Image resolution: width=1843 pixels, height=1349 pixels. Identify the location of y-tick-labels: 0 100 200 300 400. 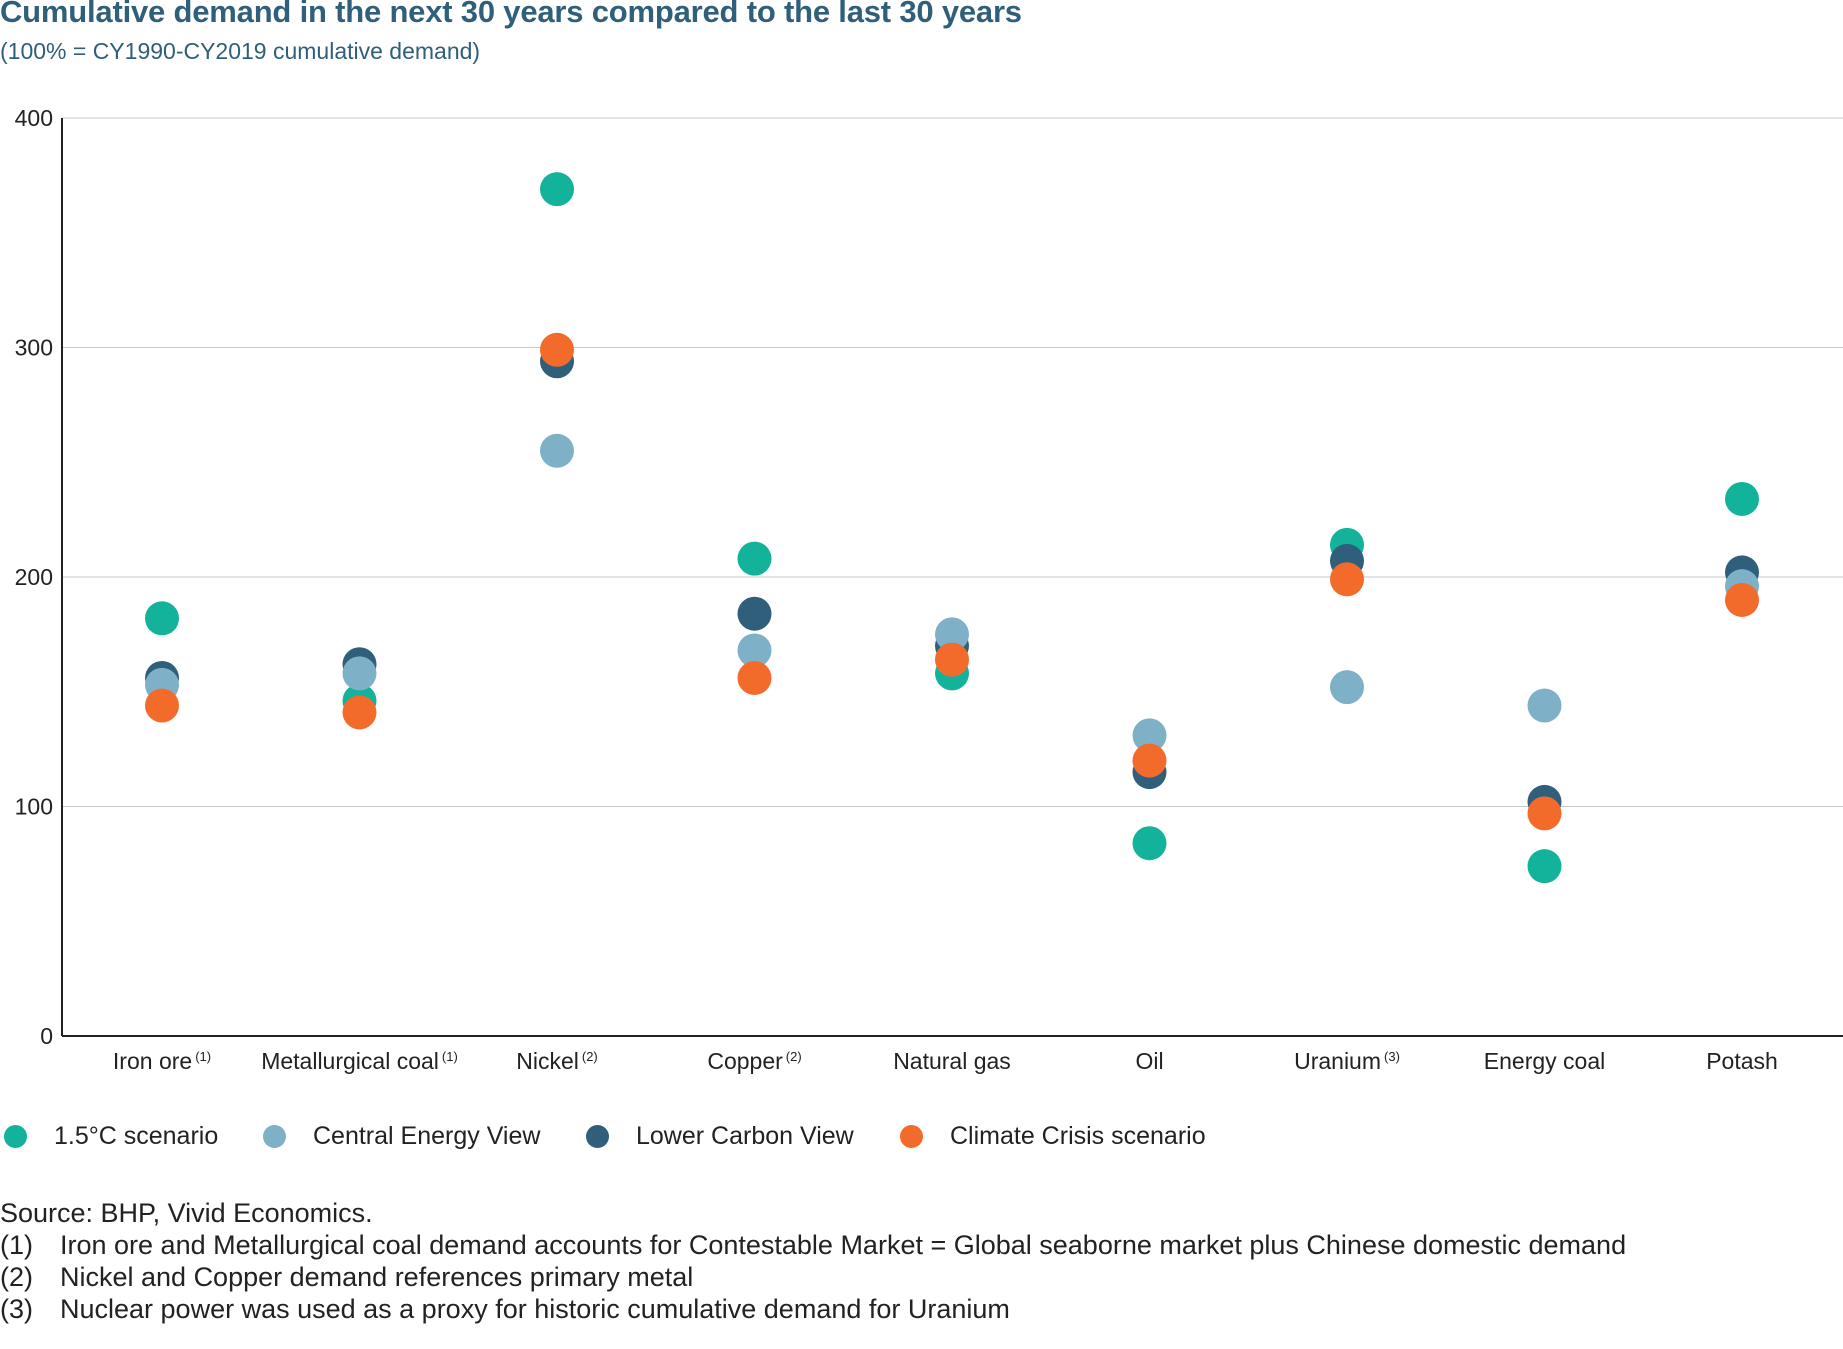
(34, 577).